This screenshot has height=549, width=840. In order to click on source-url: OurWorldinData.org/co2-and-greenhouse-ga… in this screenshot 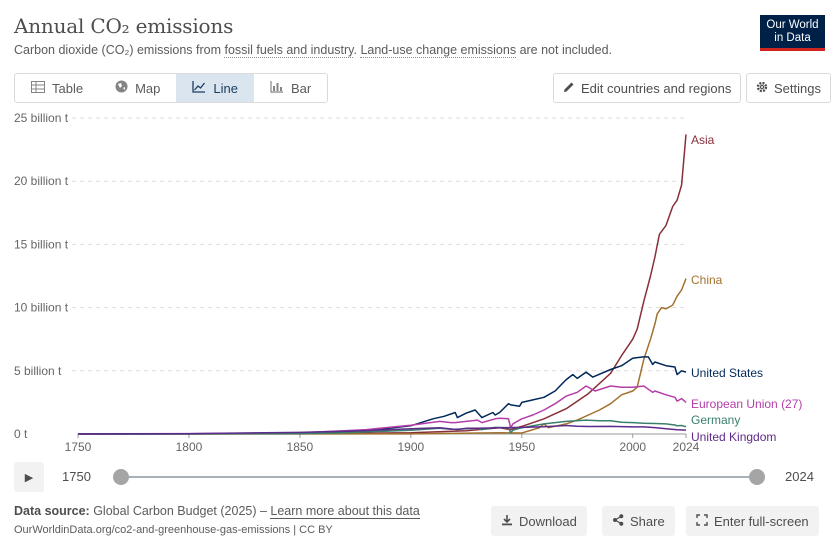, I will do `click(173, 530)`.